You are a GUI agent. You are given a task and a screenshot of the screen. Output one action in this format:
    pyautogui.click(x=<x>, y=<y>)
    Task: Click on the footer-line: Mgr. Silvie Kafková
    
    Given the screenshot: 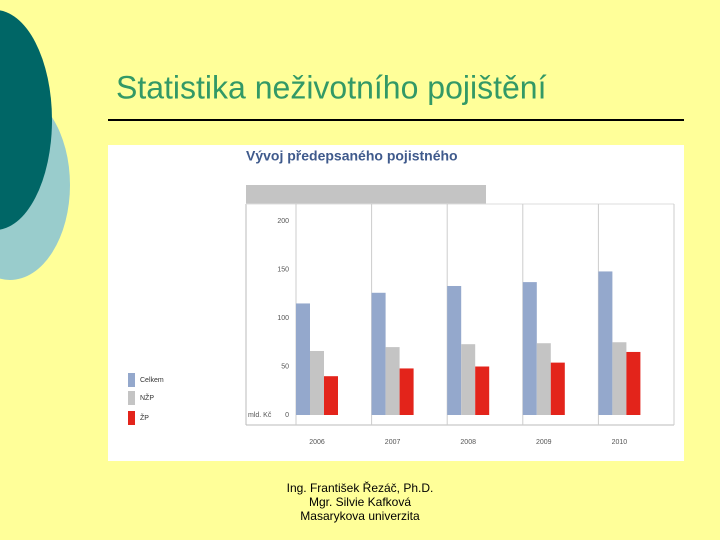 What is the action you would take?
    pyautogui.click(x=360, y=502)
    